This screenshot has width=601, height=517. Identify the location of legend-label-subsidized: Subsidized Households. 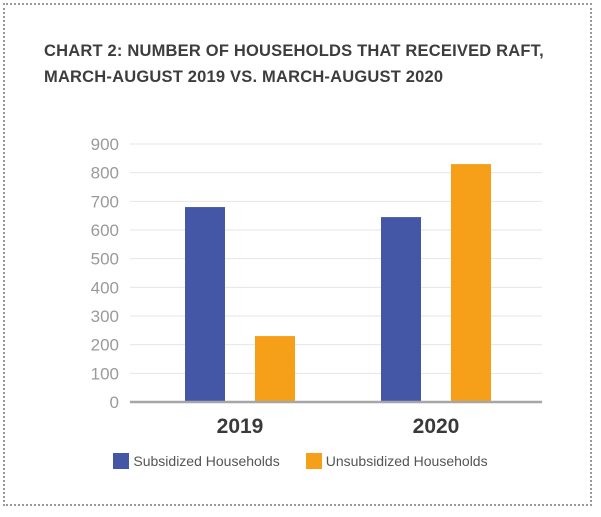
(206, 461).